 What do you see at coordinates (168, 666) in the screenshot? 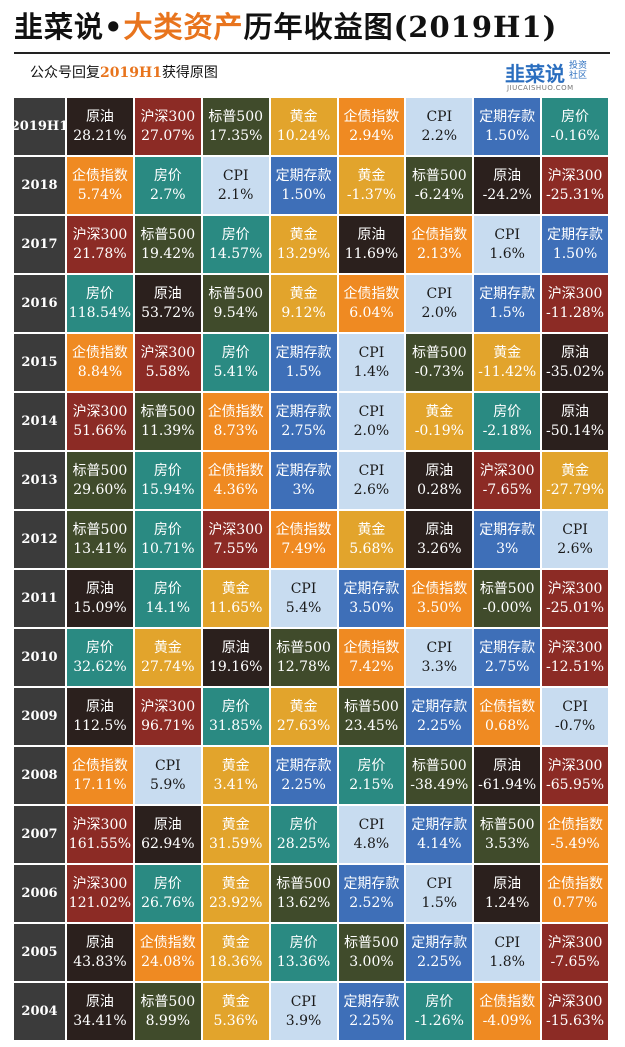
I see `asset-return: 27.74%` at bounding box center [168, 666].